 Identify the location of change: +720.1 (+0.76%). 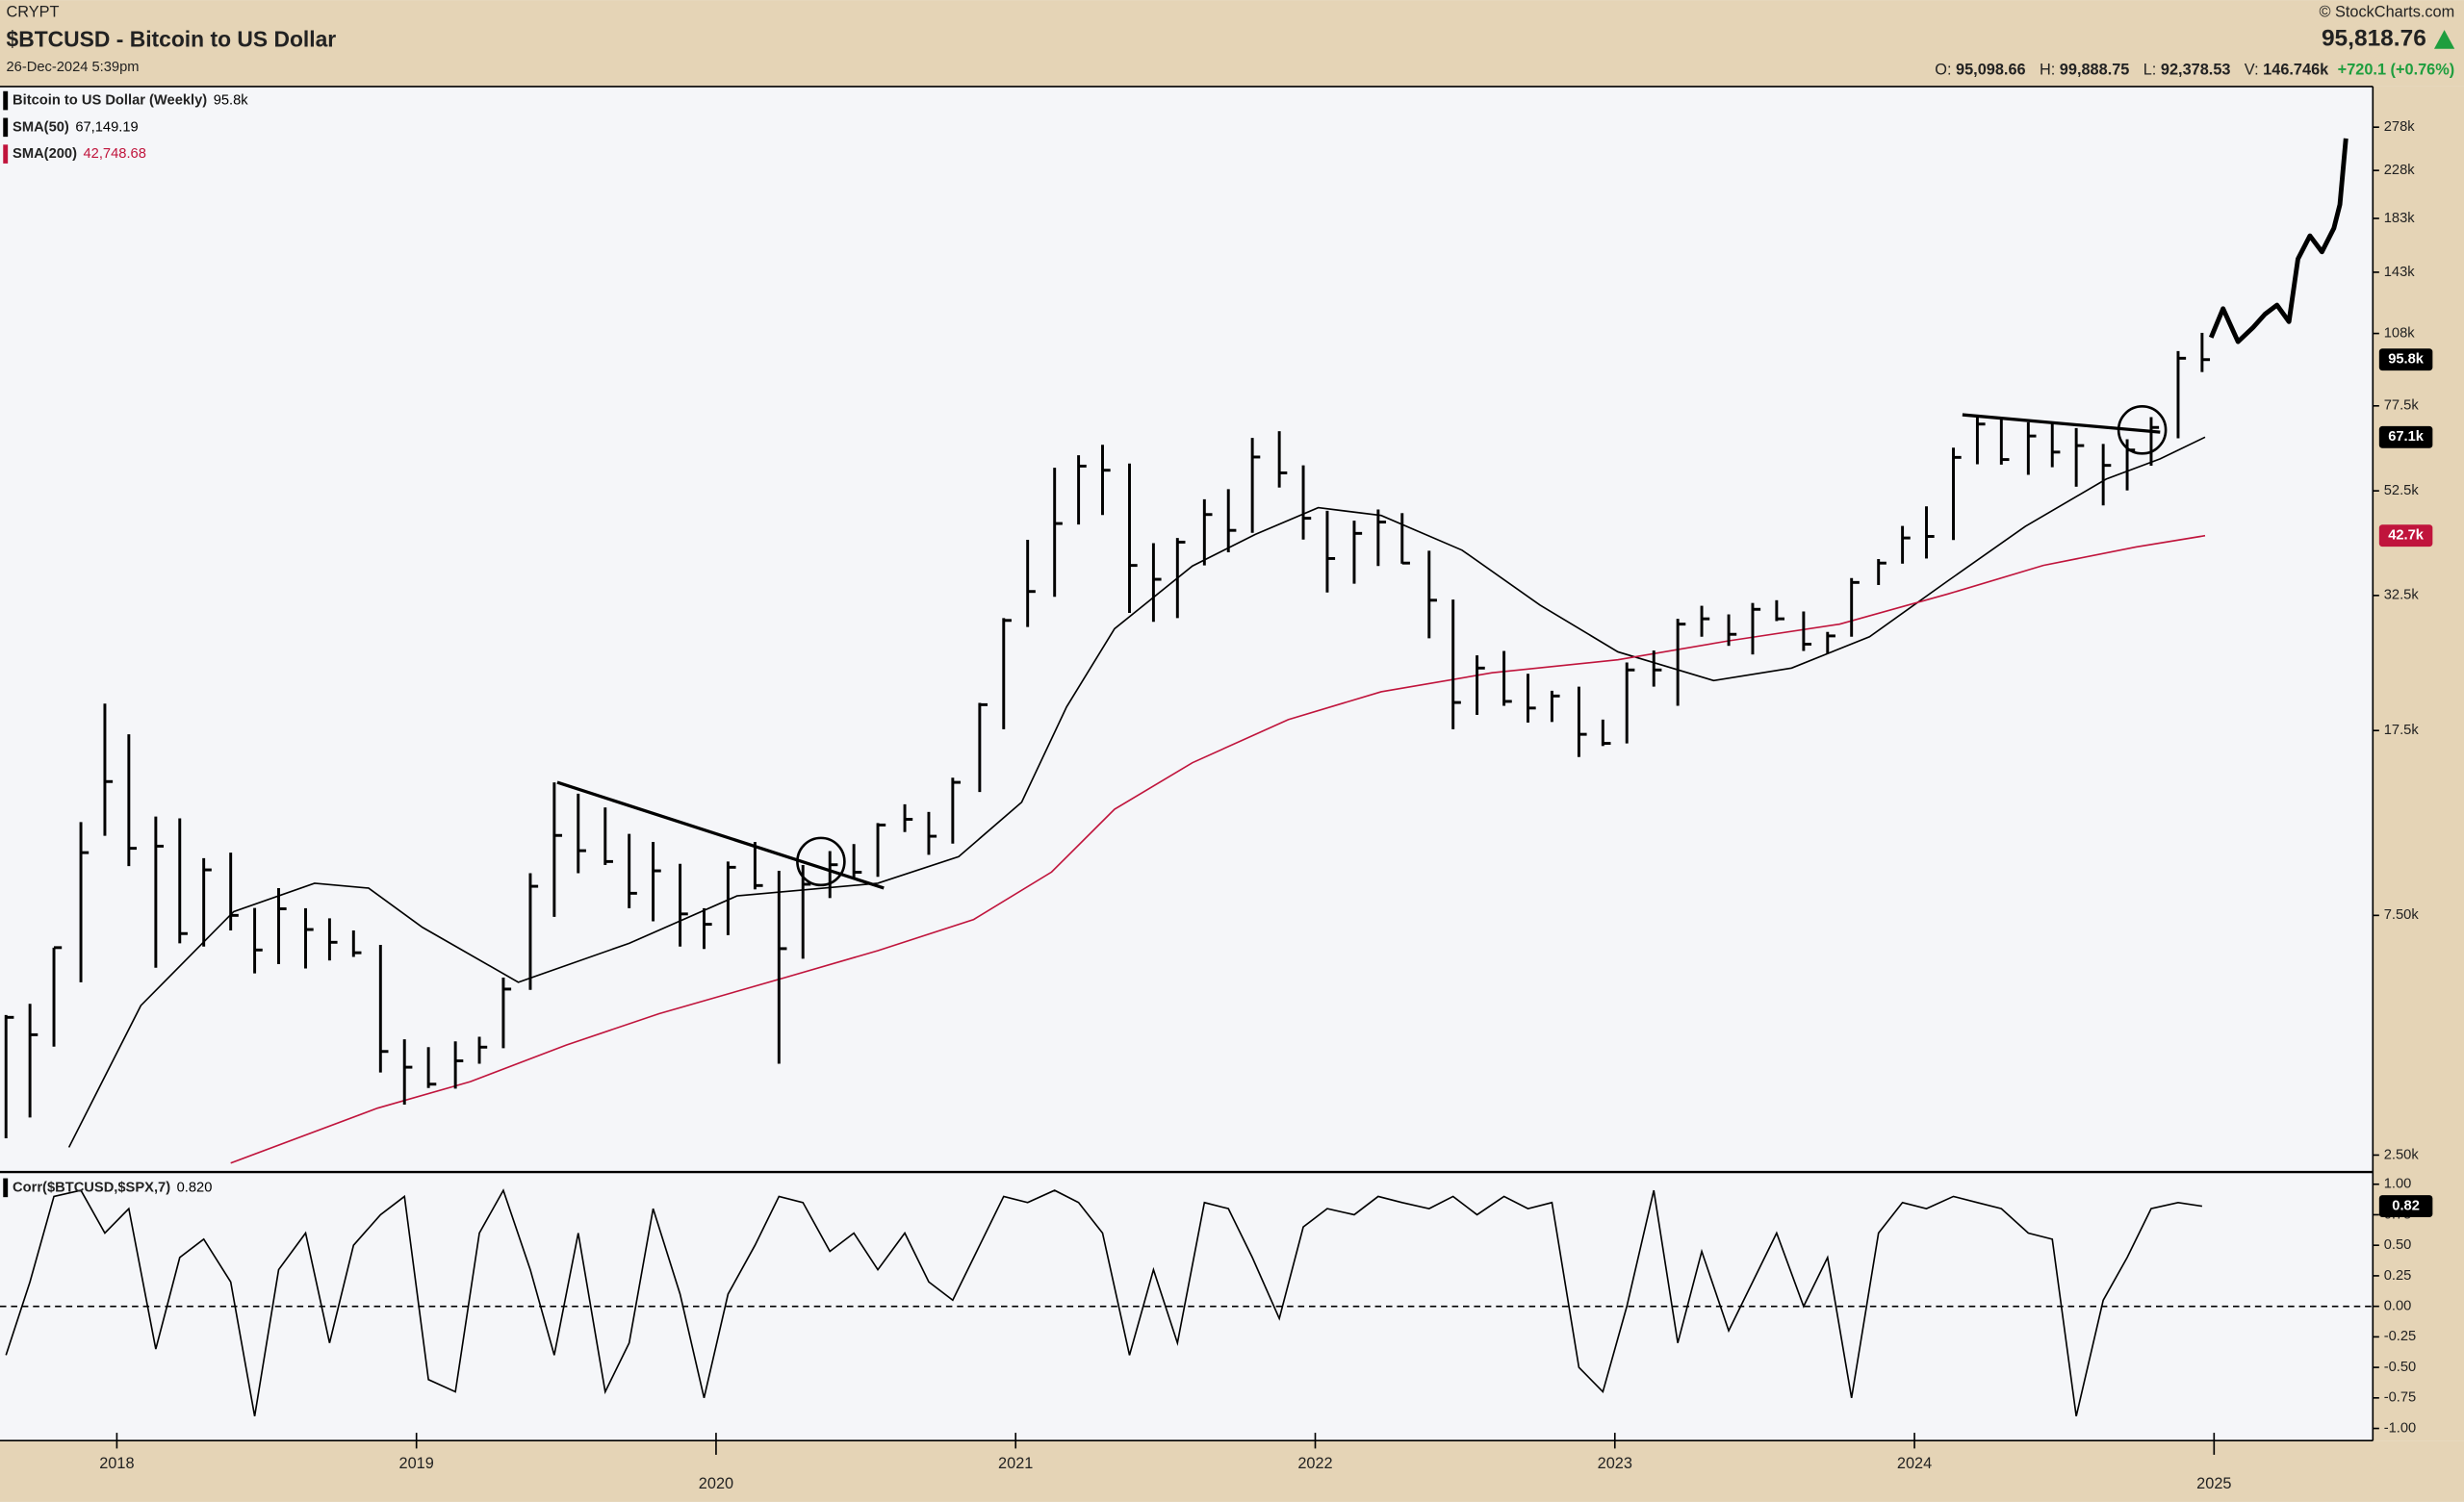
(2396, 70).